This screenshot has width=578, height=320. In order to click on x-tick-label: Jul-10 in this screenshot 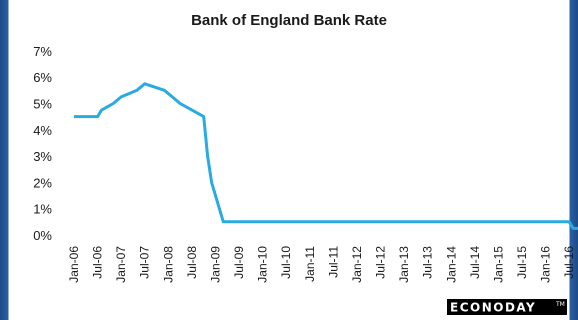, I will do `click(286, 262)`.